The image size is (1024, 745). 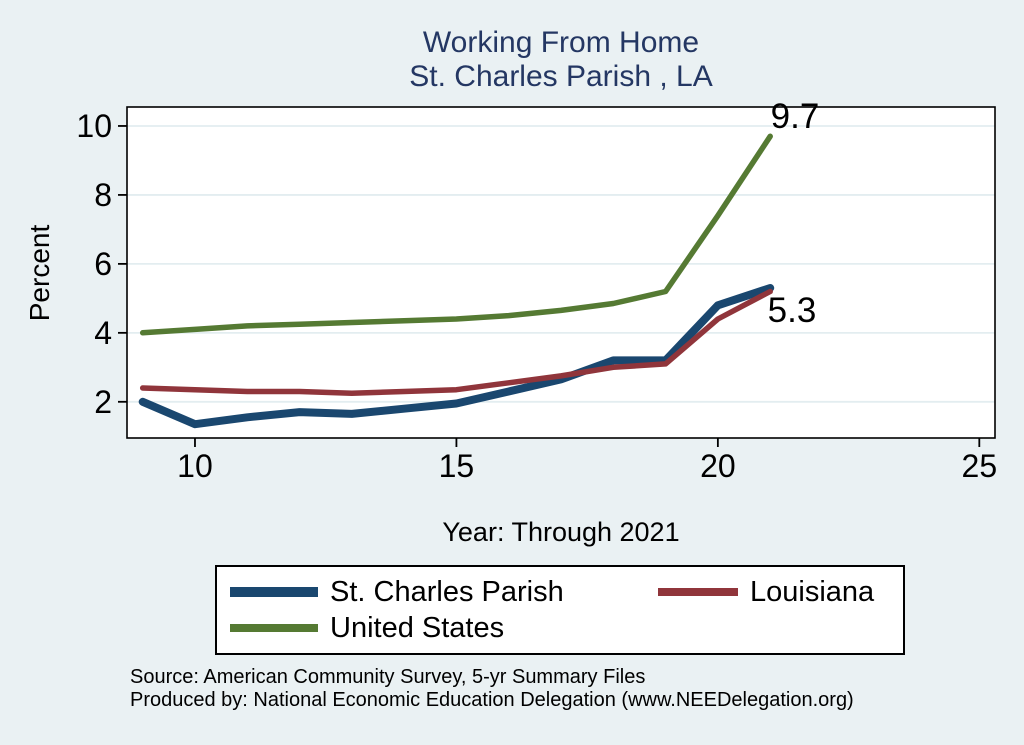 What do you see at coordinates (195, 466) in the screenshot?
I see `x-tick-label-10: 10` at bounding box center [195, 466].